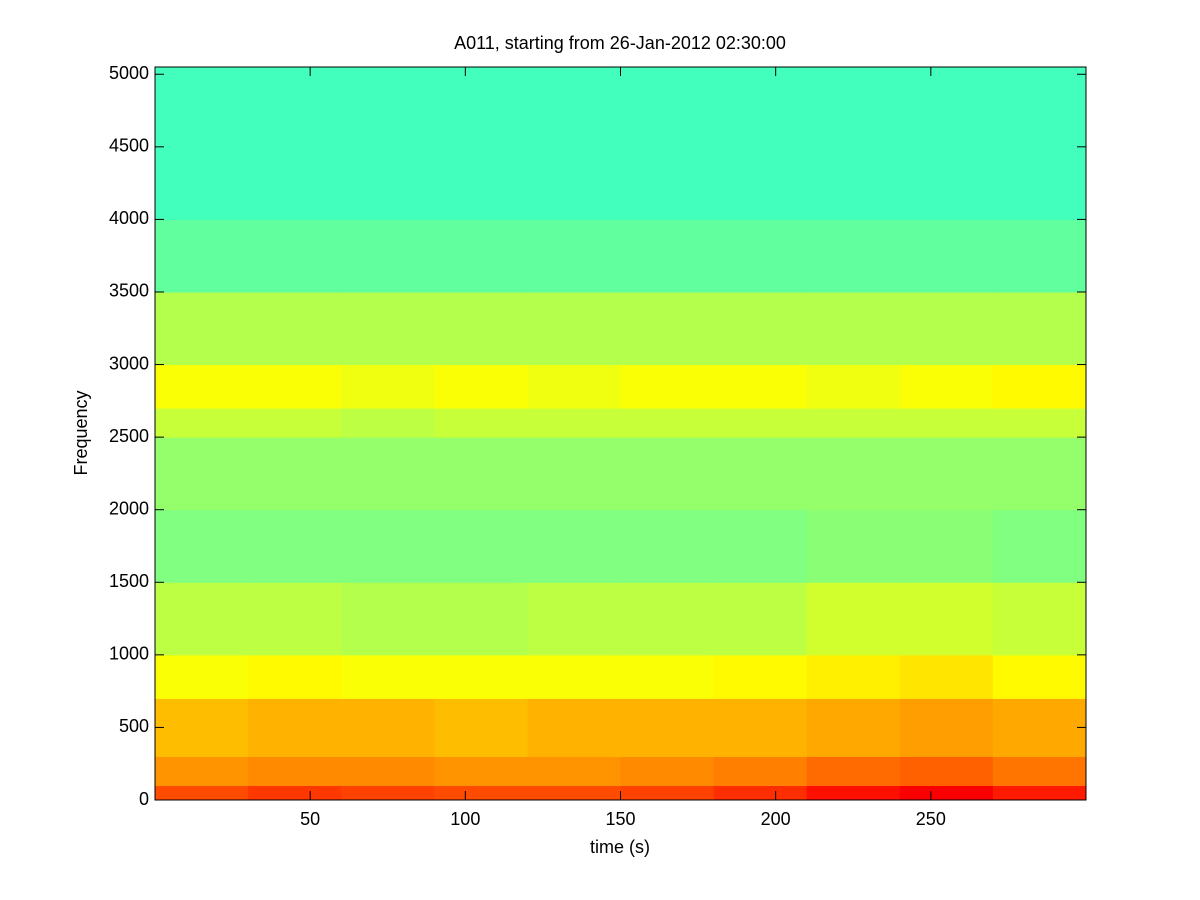 The width and height of the screenshot is (1200, 900). What do you see at coordinates (129, 73) in the screenshot?
I see `y-tick-label: 5000` at bounding box center [129, 73].